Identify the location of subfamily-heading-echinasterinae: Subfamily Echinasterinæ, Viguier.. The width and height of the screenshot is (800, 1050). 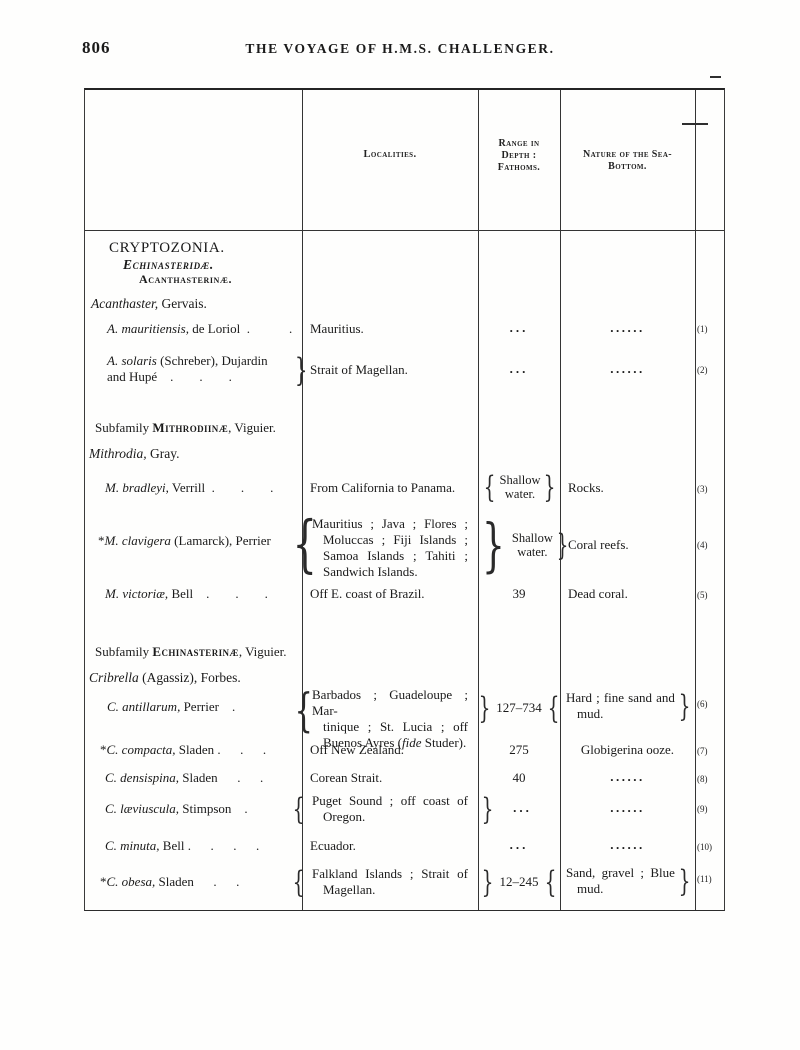
(191, 651).